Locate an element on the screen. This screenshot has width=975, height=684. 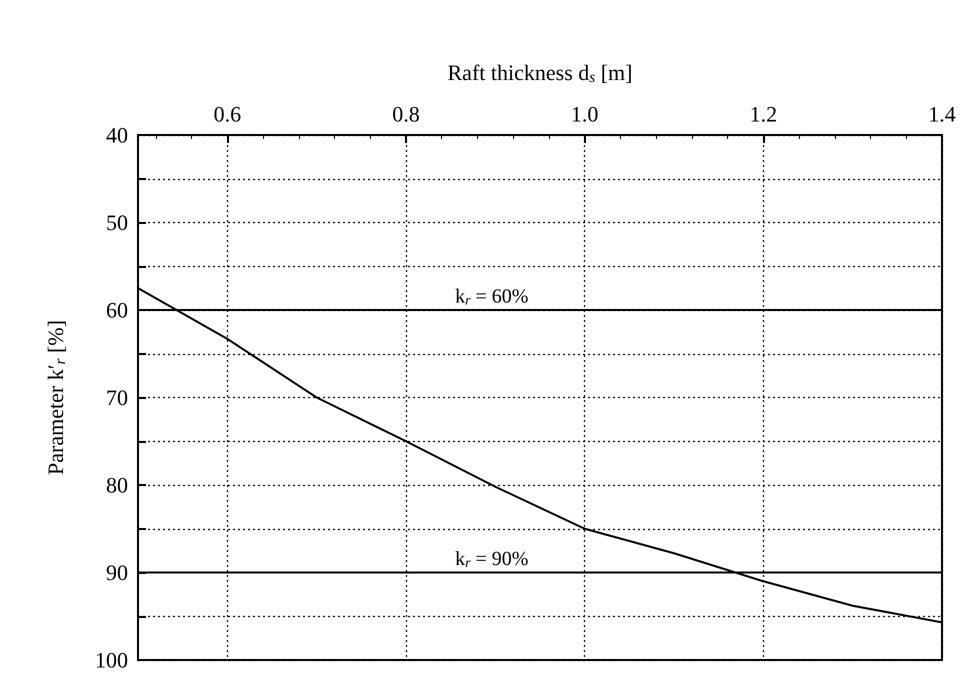
y-tick-label: 40 is located at coordinates (117, 135).